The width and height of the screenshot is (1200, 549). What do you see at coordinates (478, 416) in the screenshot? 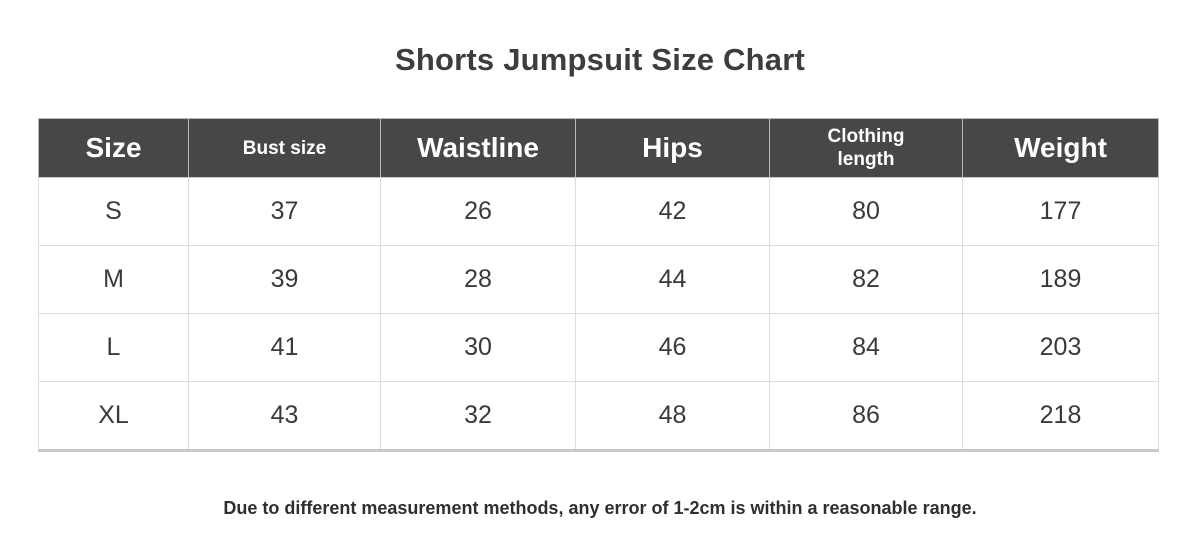
I see `cell-waist: 32` at bounding box center [478, 416].